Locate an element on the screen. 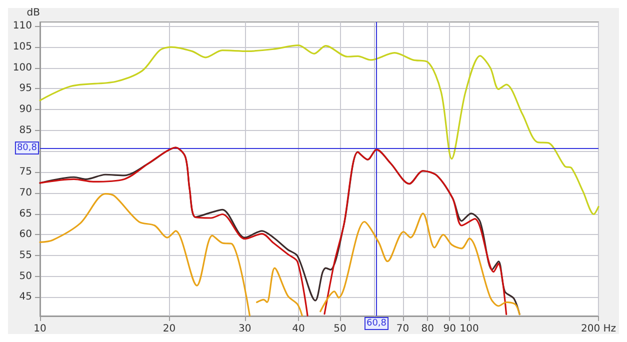 Image resolution: width=627 pixels, height=342 pixels. x-tick-label: 100 is located at coordinates (469, 329).